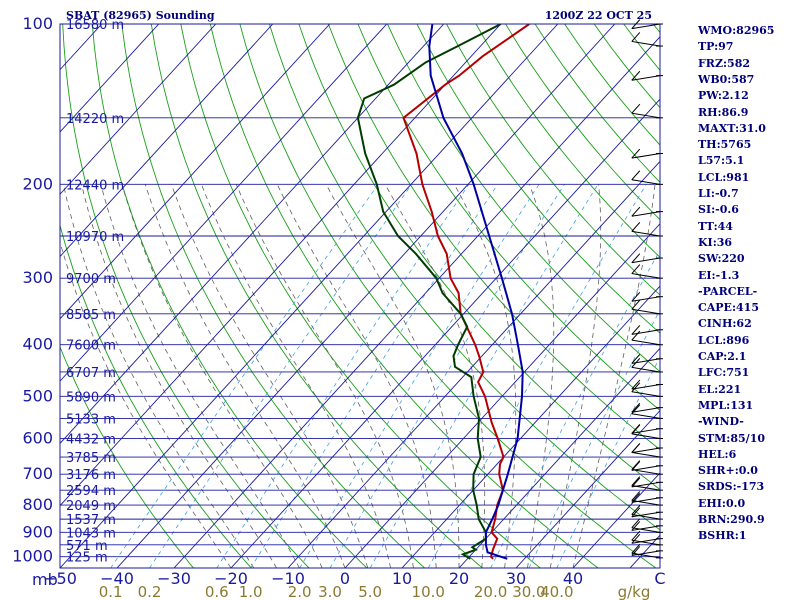 This screenshot has width=800, height=600. What do you see at coordinates (722, 536) in the screenshot?
I see `index-line: BSHR:1` at bounding box center [722, 536].